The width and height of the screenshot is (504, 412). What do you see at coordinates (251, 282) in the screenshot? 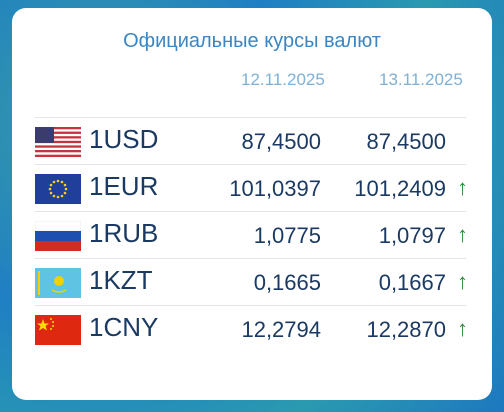
I see `rate-row: 1KZT 0,1665 0,1667 ↑` at bounding box center [251, 282].